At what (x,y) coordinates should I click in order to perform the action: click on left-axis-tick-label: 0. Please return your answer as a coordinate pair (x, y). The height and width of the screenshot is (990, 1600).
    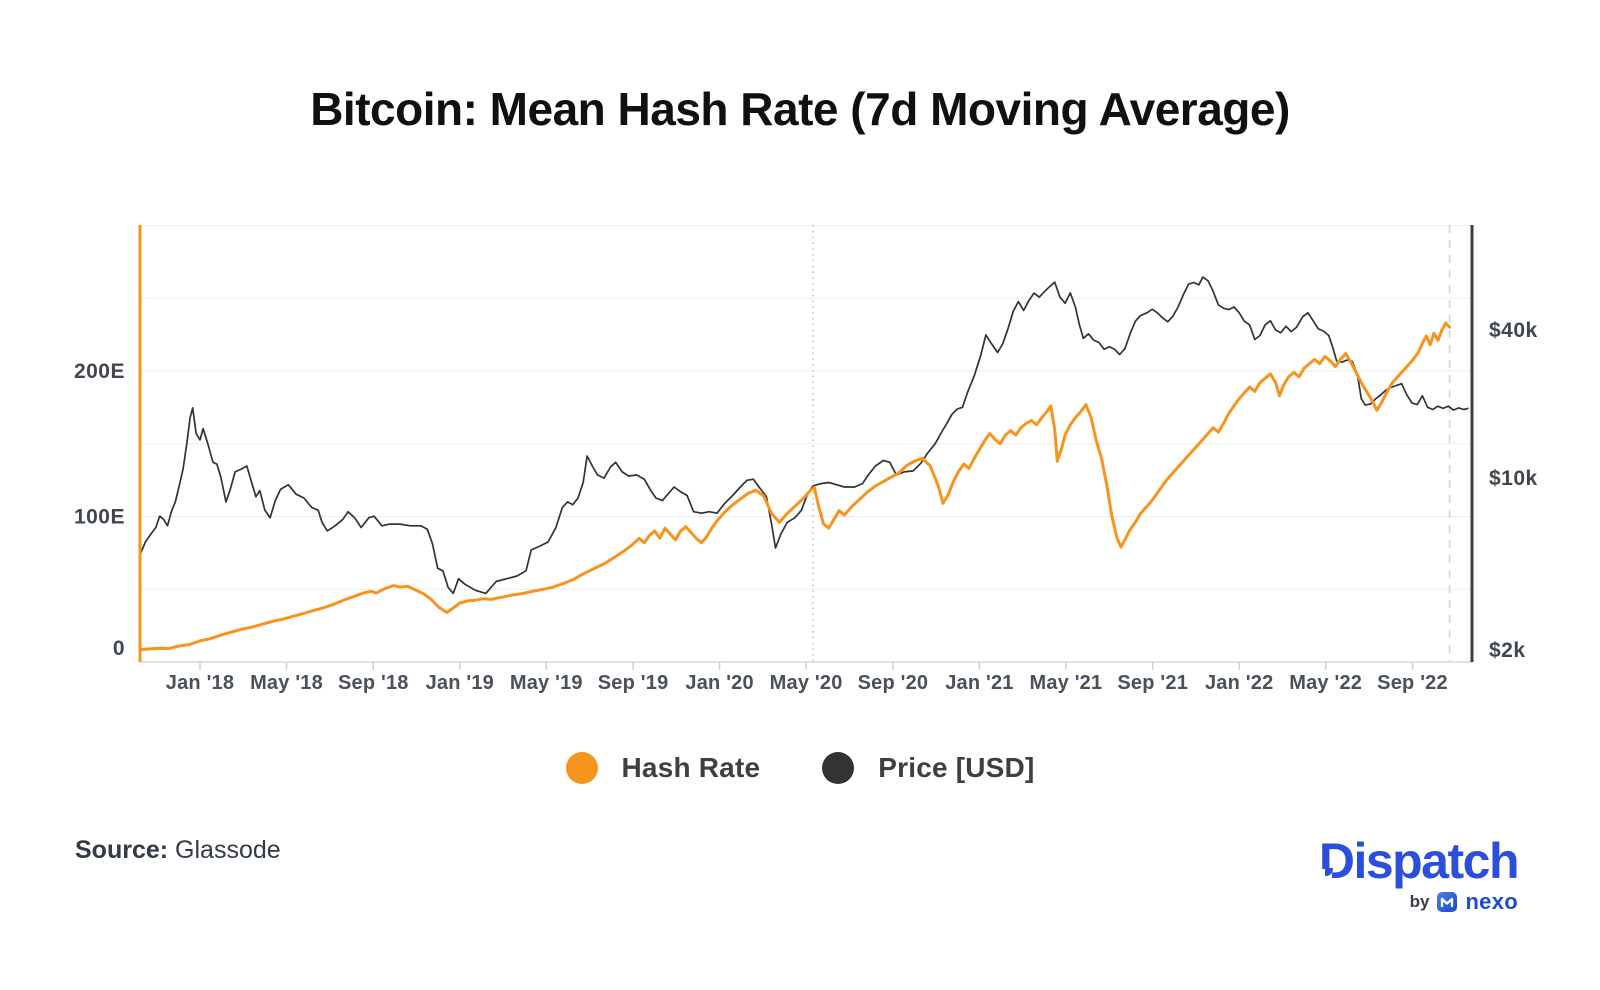
    Looking at the image, I should click on (119, 648).